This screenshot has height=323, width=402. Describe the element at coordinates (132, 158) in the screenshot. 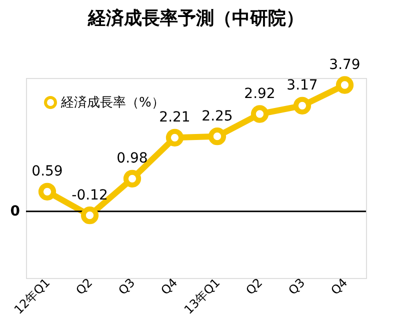

I see `data-label: 0.98` at that location.